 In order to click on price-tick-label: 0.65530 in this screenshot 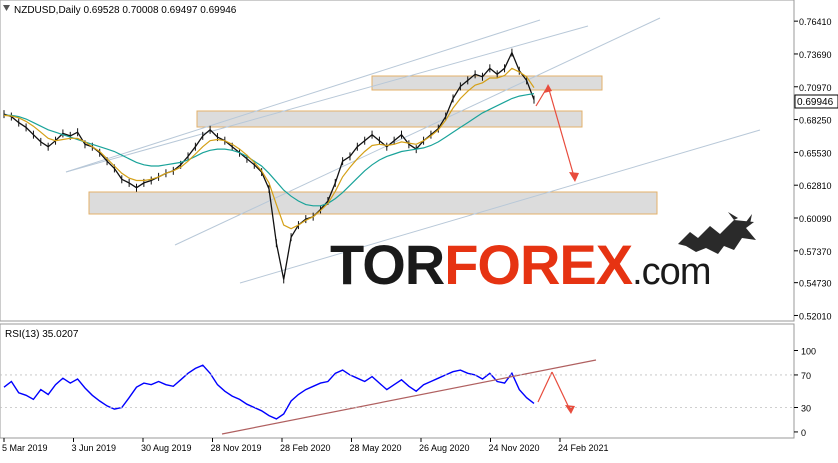, I will do `click(815, 153)`.